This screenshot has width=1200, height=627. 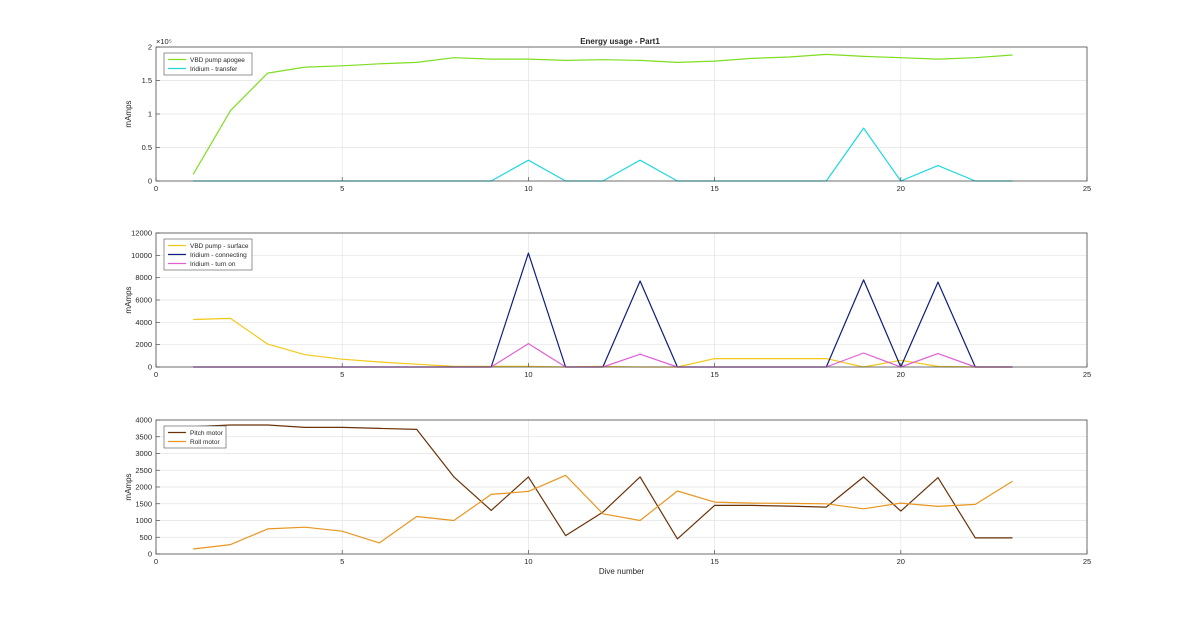 What do you see at coordinates (145, 537) in the screenshot?
I see `panel-3-ytick-label: 500` at bounding box center [145, 537].